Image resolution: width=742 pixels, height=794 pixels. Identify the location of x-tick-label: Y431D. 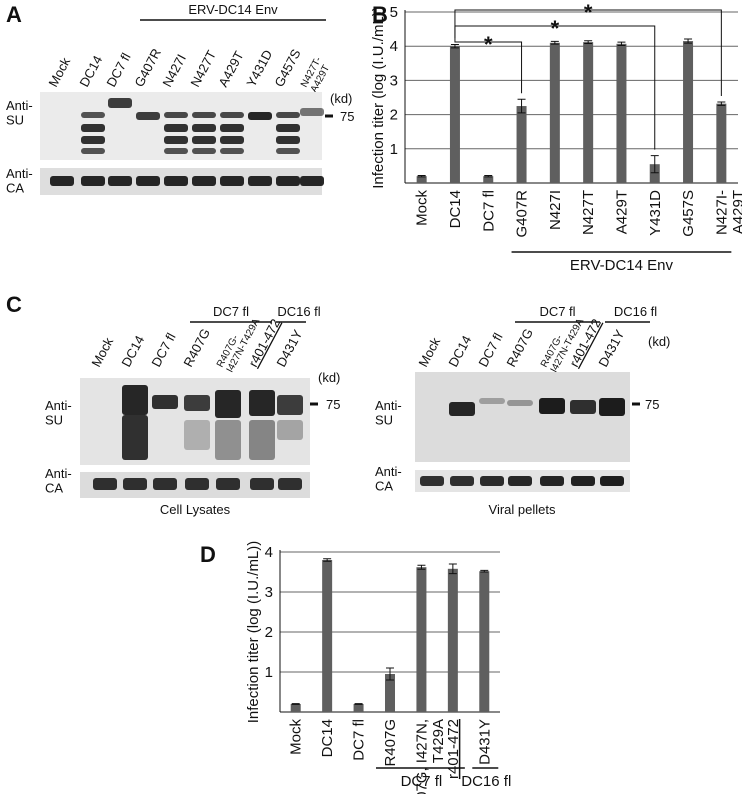
(655, 213).